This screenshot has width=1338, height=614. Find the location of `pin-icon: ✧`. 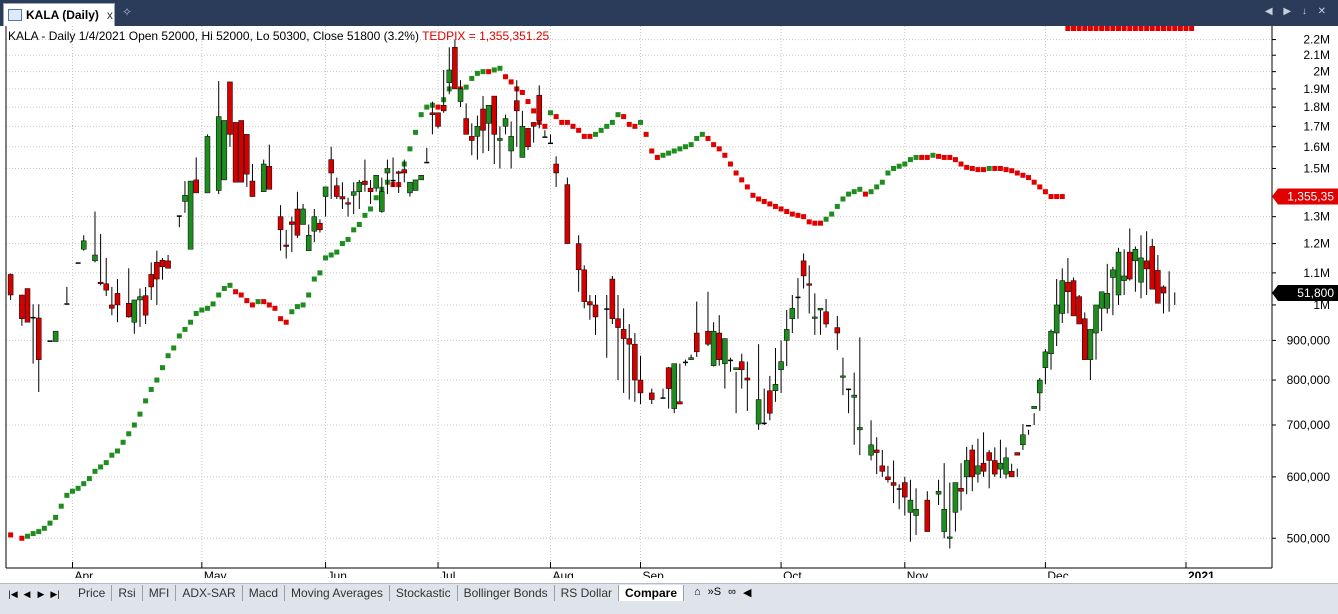

pin-icon: ✧ is located at coordinates (127, 12).